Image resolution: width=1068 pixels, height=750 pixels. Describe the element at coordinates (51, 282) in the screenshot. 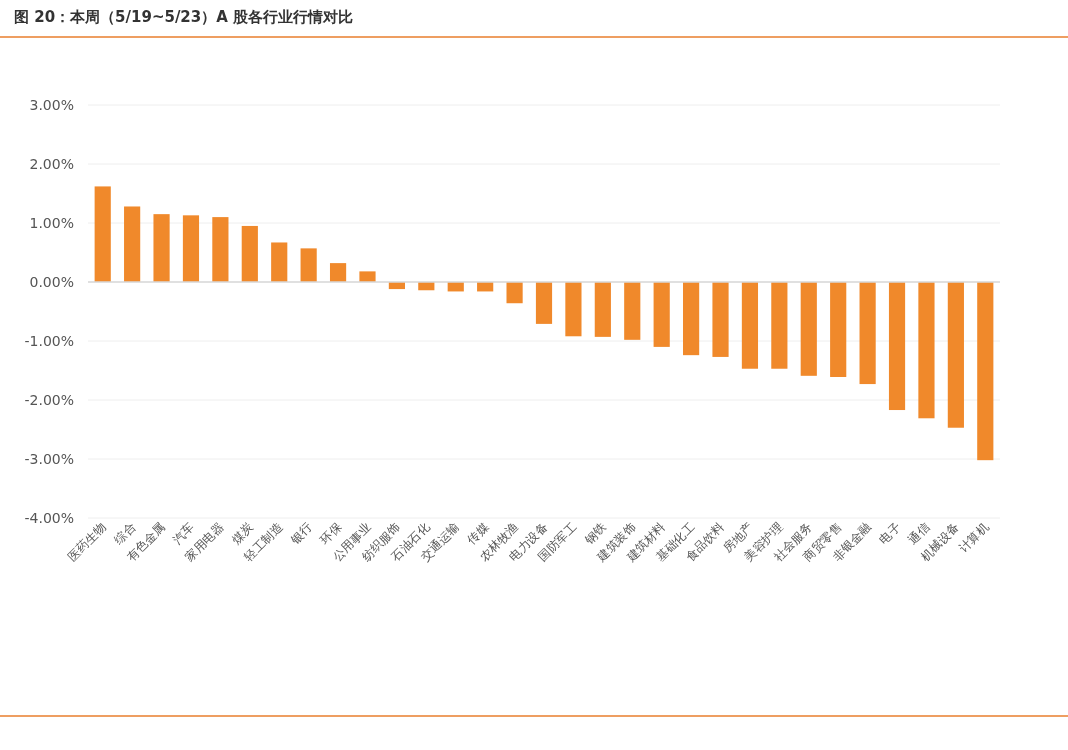

I see `y-tick-label: 0.00%` at that location.